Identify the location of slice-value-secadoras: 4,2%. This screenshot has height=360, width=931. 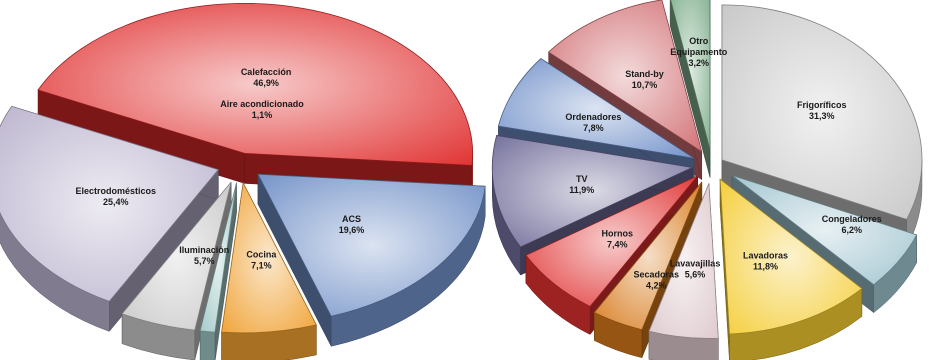
(656, 286).